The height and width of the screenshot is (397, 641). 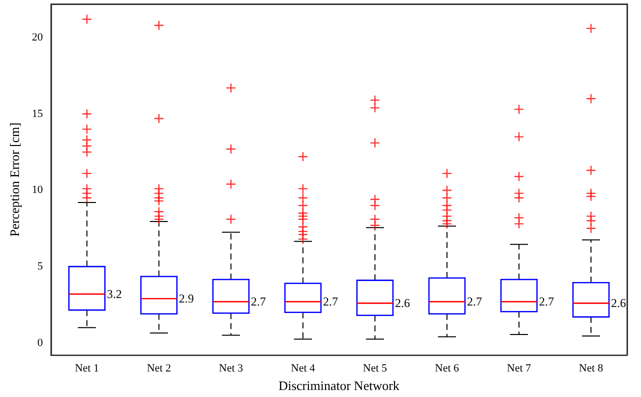 What do you see at coordinates (86, 368) in the screenshot?
I see `x-tick-label: Net 1` at bounding box center [86, 368].